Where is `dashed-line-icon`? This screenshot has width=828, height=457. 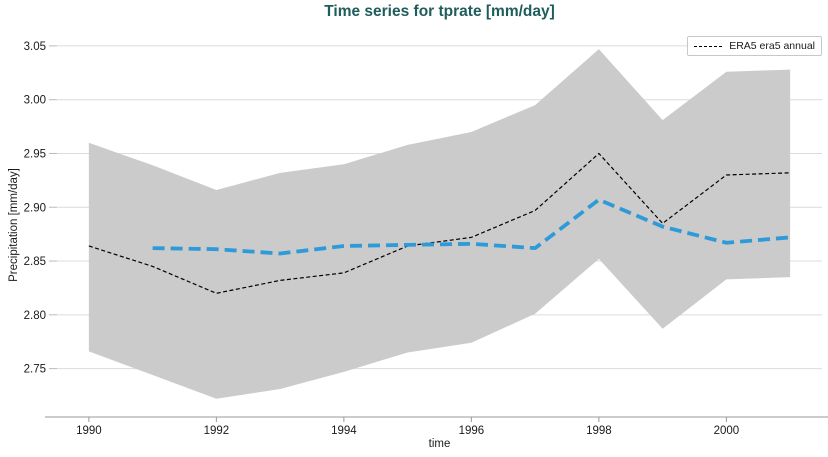 dashed-line-icon is located at coordinates (708, 46).